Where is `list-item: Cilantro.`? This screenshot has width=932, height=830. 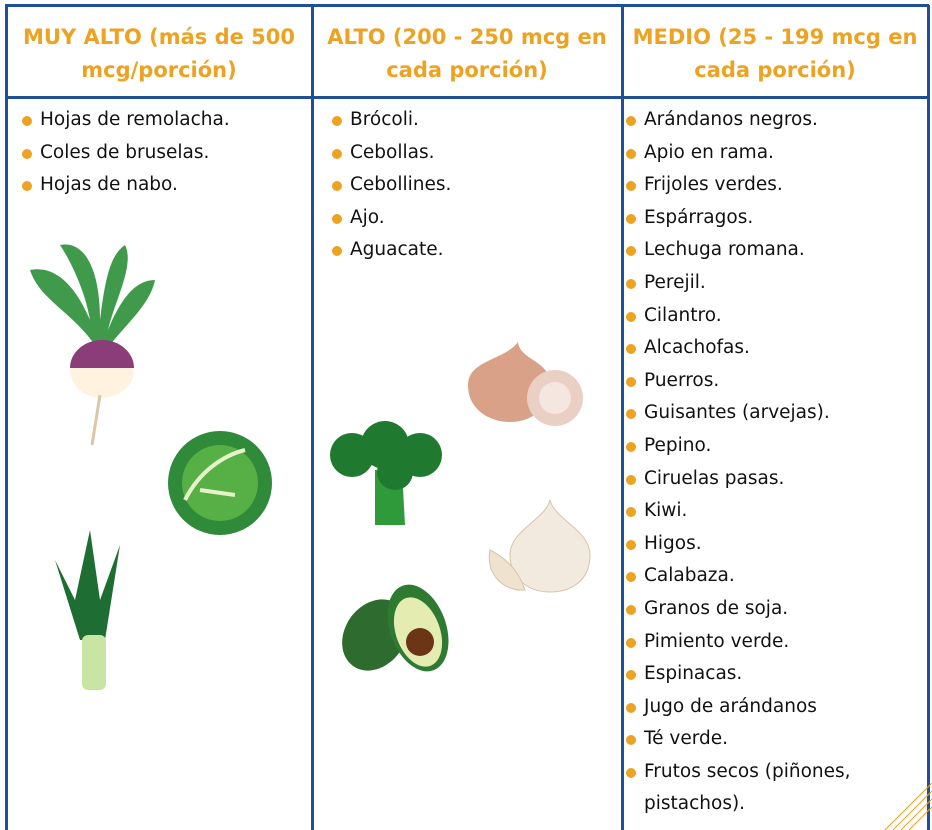 list-item: Cilantro. is located at coordinates (759, 316).